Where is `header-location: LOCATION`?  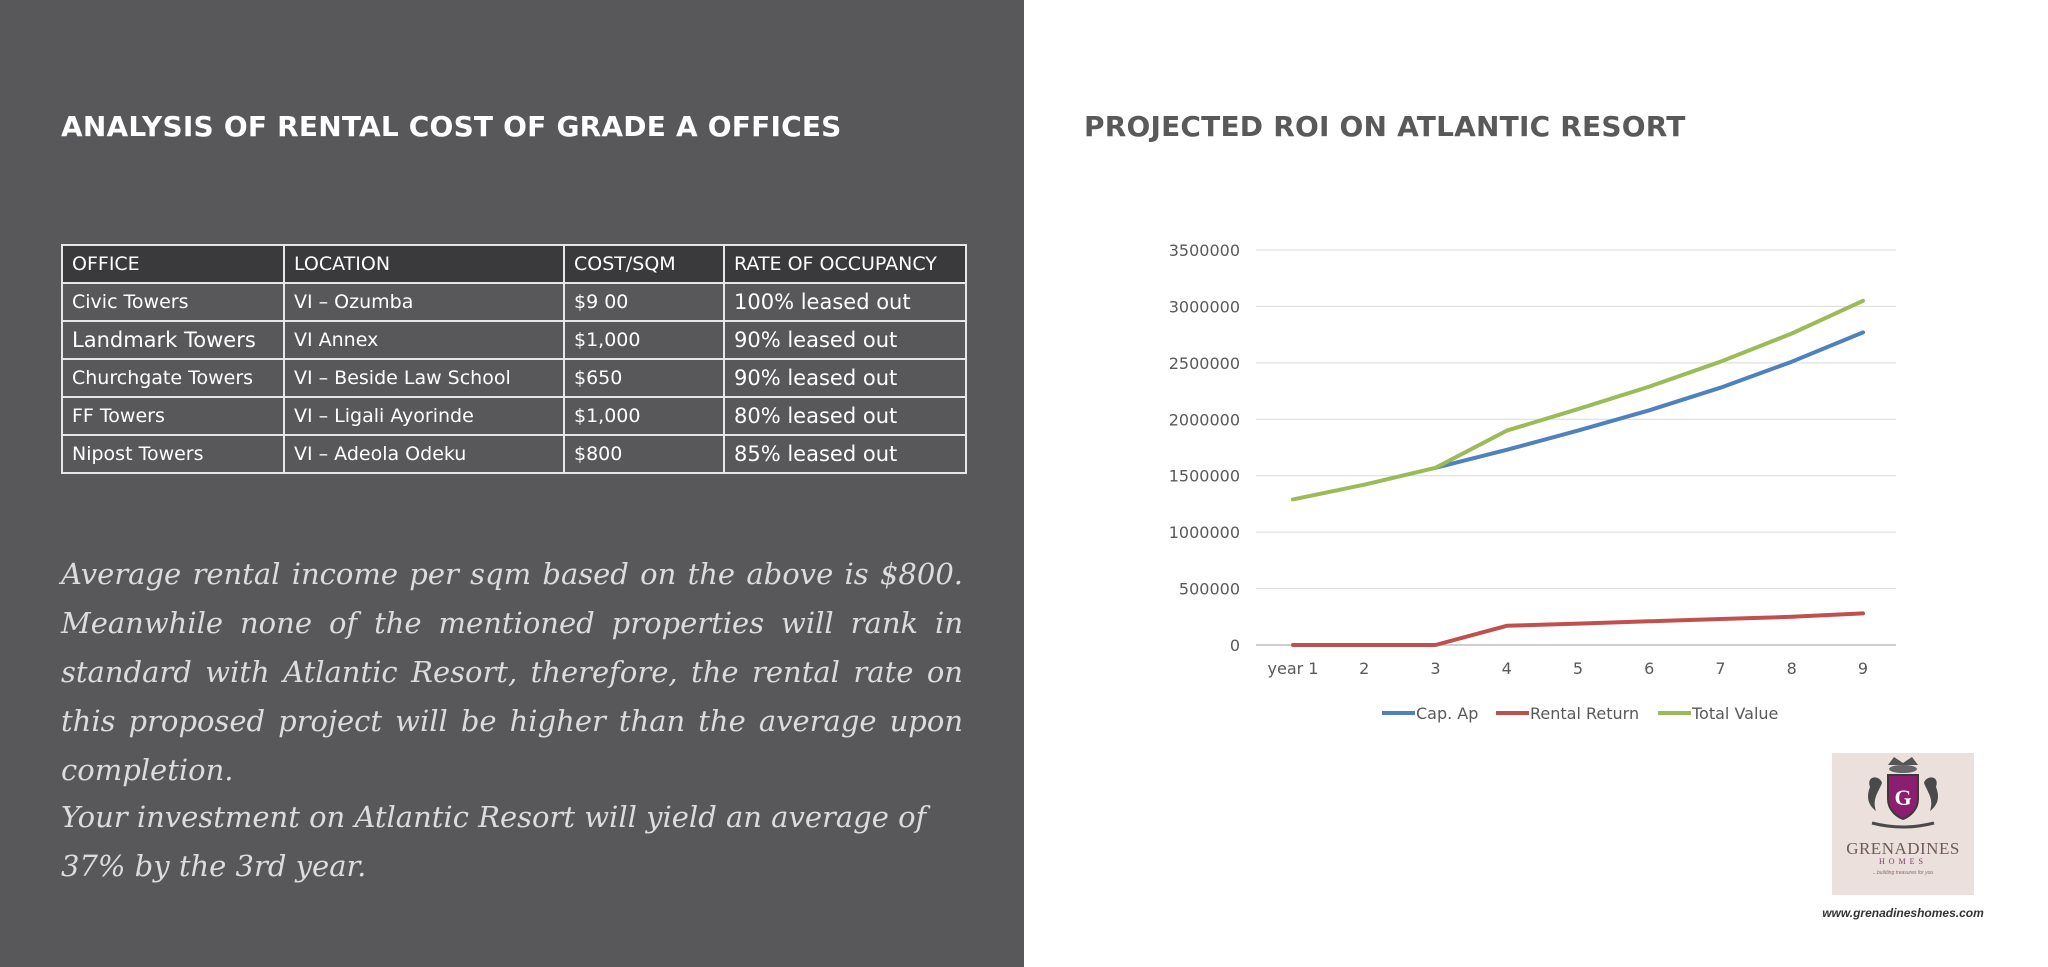 header-location: LOCATION is located at coordinates (424, 264).